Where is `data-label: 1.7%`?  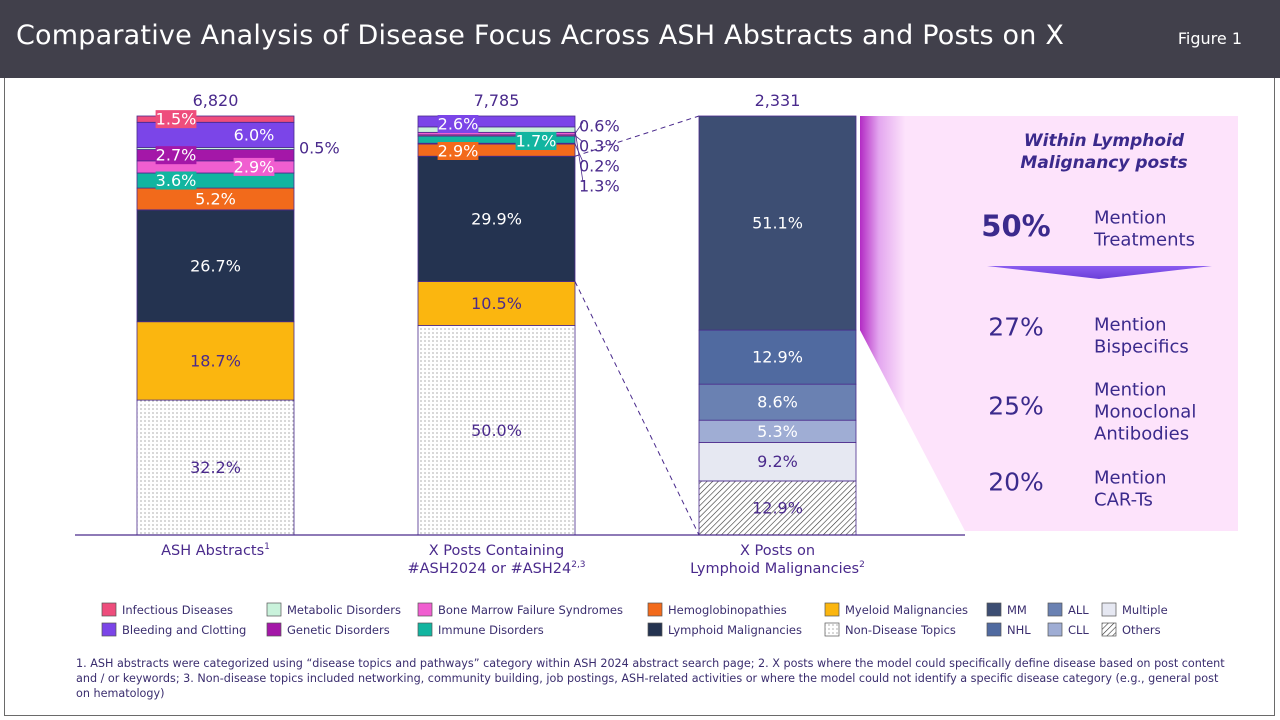
data-label: 1.7% is located at coordinates (536, 141).